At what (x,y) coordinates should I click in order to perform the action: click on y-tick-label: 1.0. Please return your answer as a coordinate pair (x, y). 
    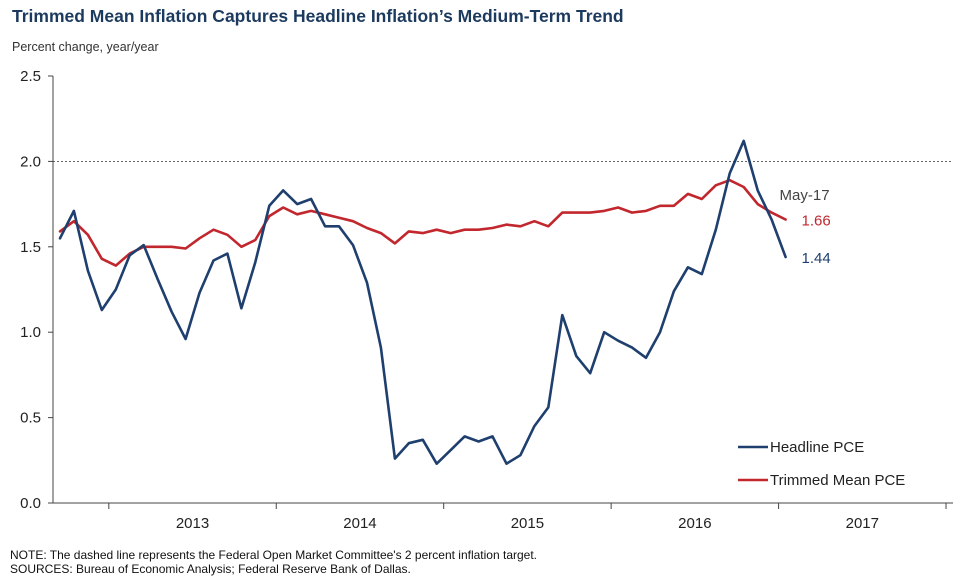
    Looking at the image, I should click on (30, 332).